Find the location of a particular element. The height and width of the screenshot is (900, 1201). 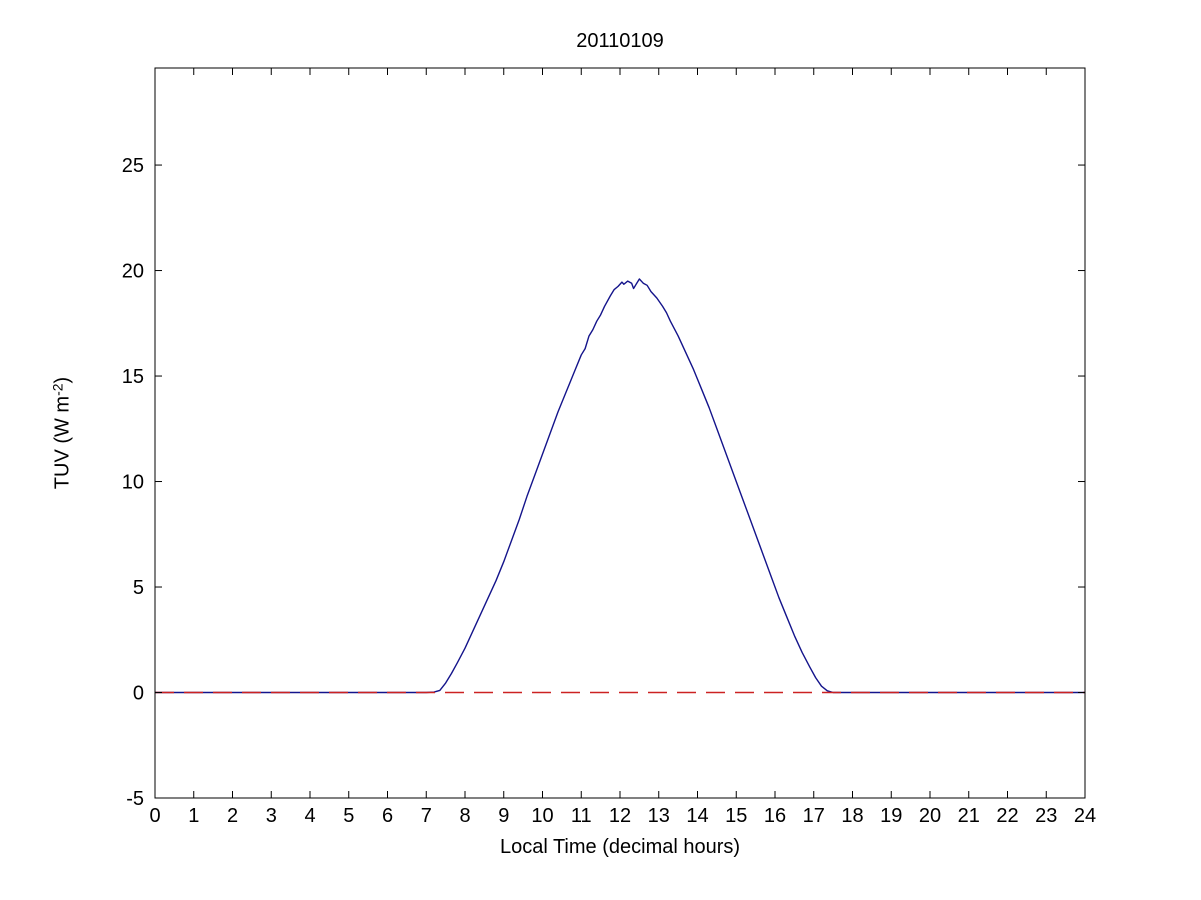

x-tick-label: 22 is located at coordinates (1007, 816).